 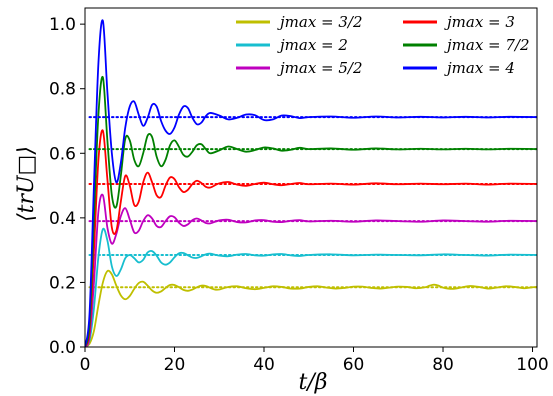 What do you see at coordinates (62, 348) in the screenshot?
I see `y-tick-label: 0.0` at bounding box center [62, 348].